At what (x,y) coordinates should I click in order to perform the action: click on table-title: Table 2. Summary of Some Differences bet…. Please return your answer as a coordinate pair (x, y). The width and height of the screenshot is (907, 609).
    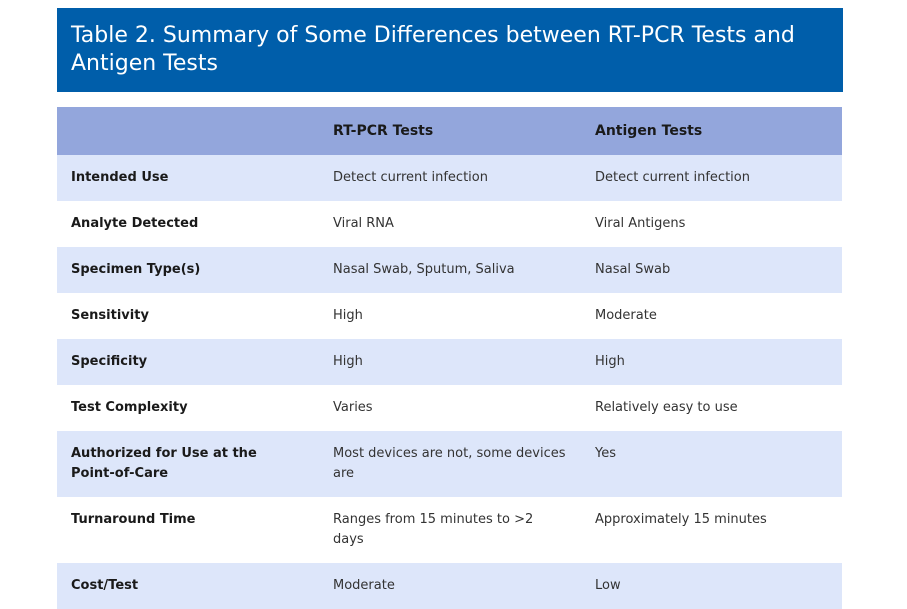
    Looking at the image, I should click on (433, 49).